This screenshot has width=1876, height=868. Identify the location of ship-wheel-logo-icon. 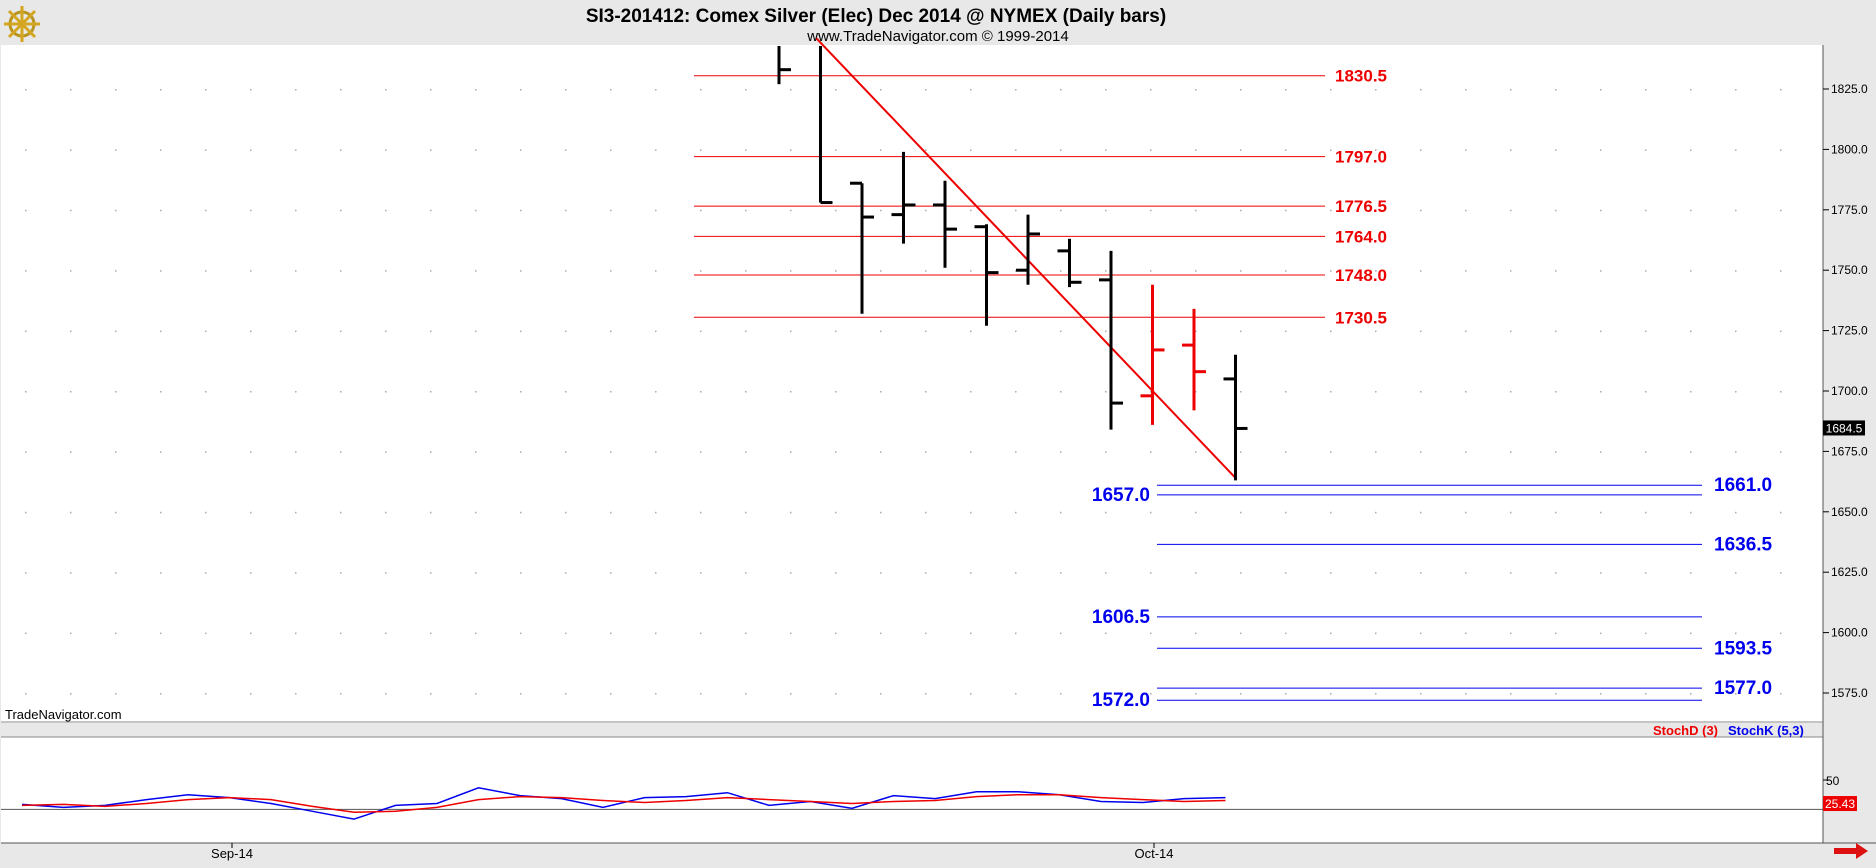
(22, 24).